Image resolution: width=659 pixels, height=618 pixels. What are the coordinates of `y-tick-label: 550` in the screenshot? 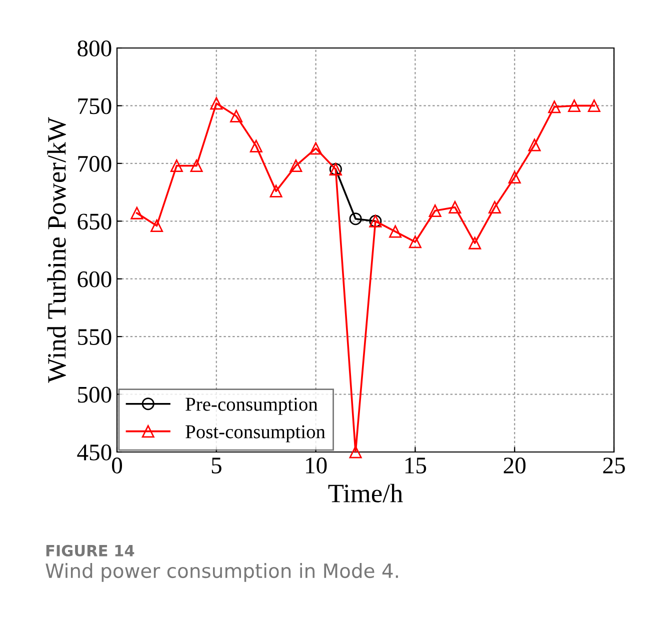 It's located at (95, 337).